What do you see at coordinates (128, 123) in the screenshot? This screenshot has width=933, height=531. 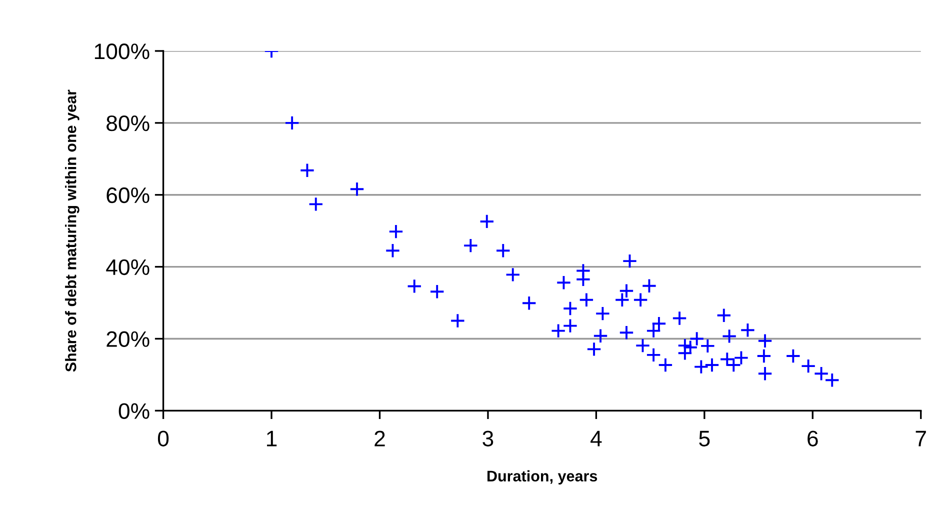 I see `y-tick-label: 80%` at bounding box center [128, 123].